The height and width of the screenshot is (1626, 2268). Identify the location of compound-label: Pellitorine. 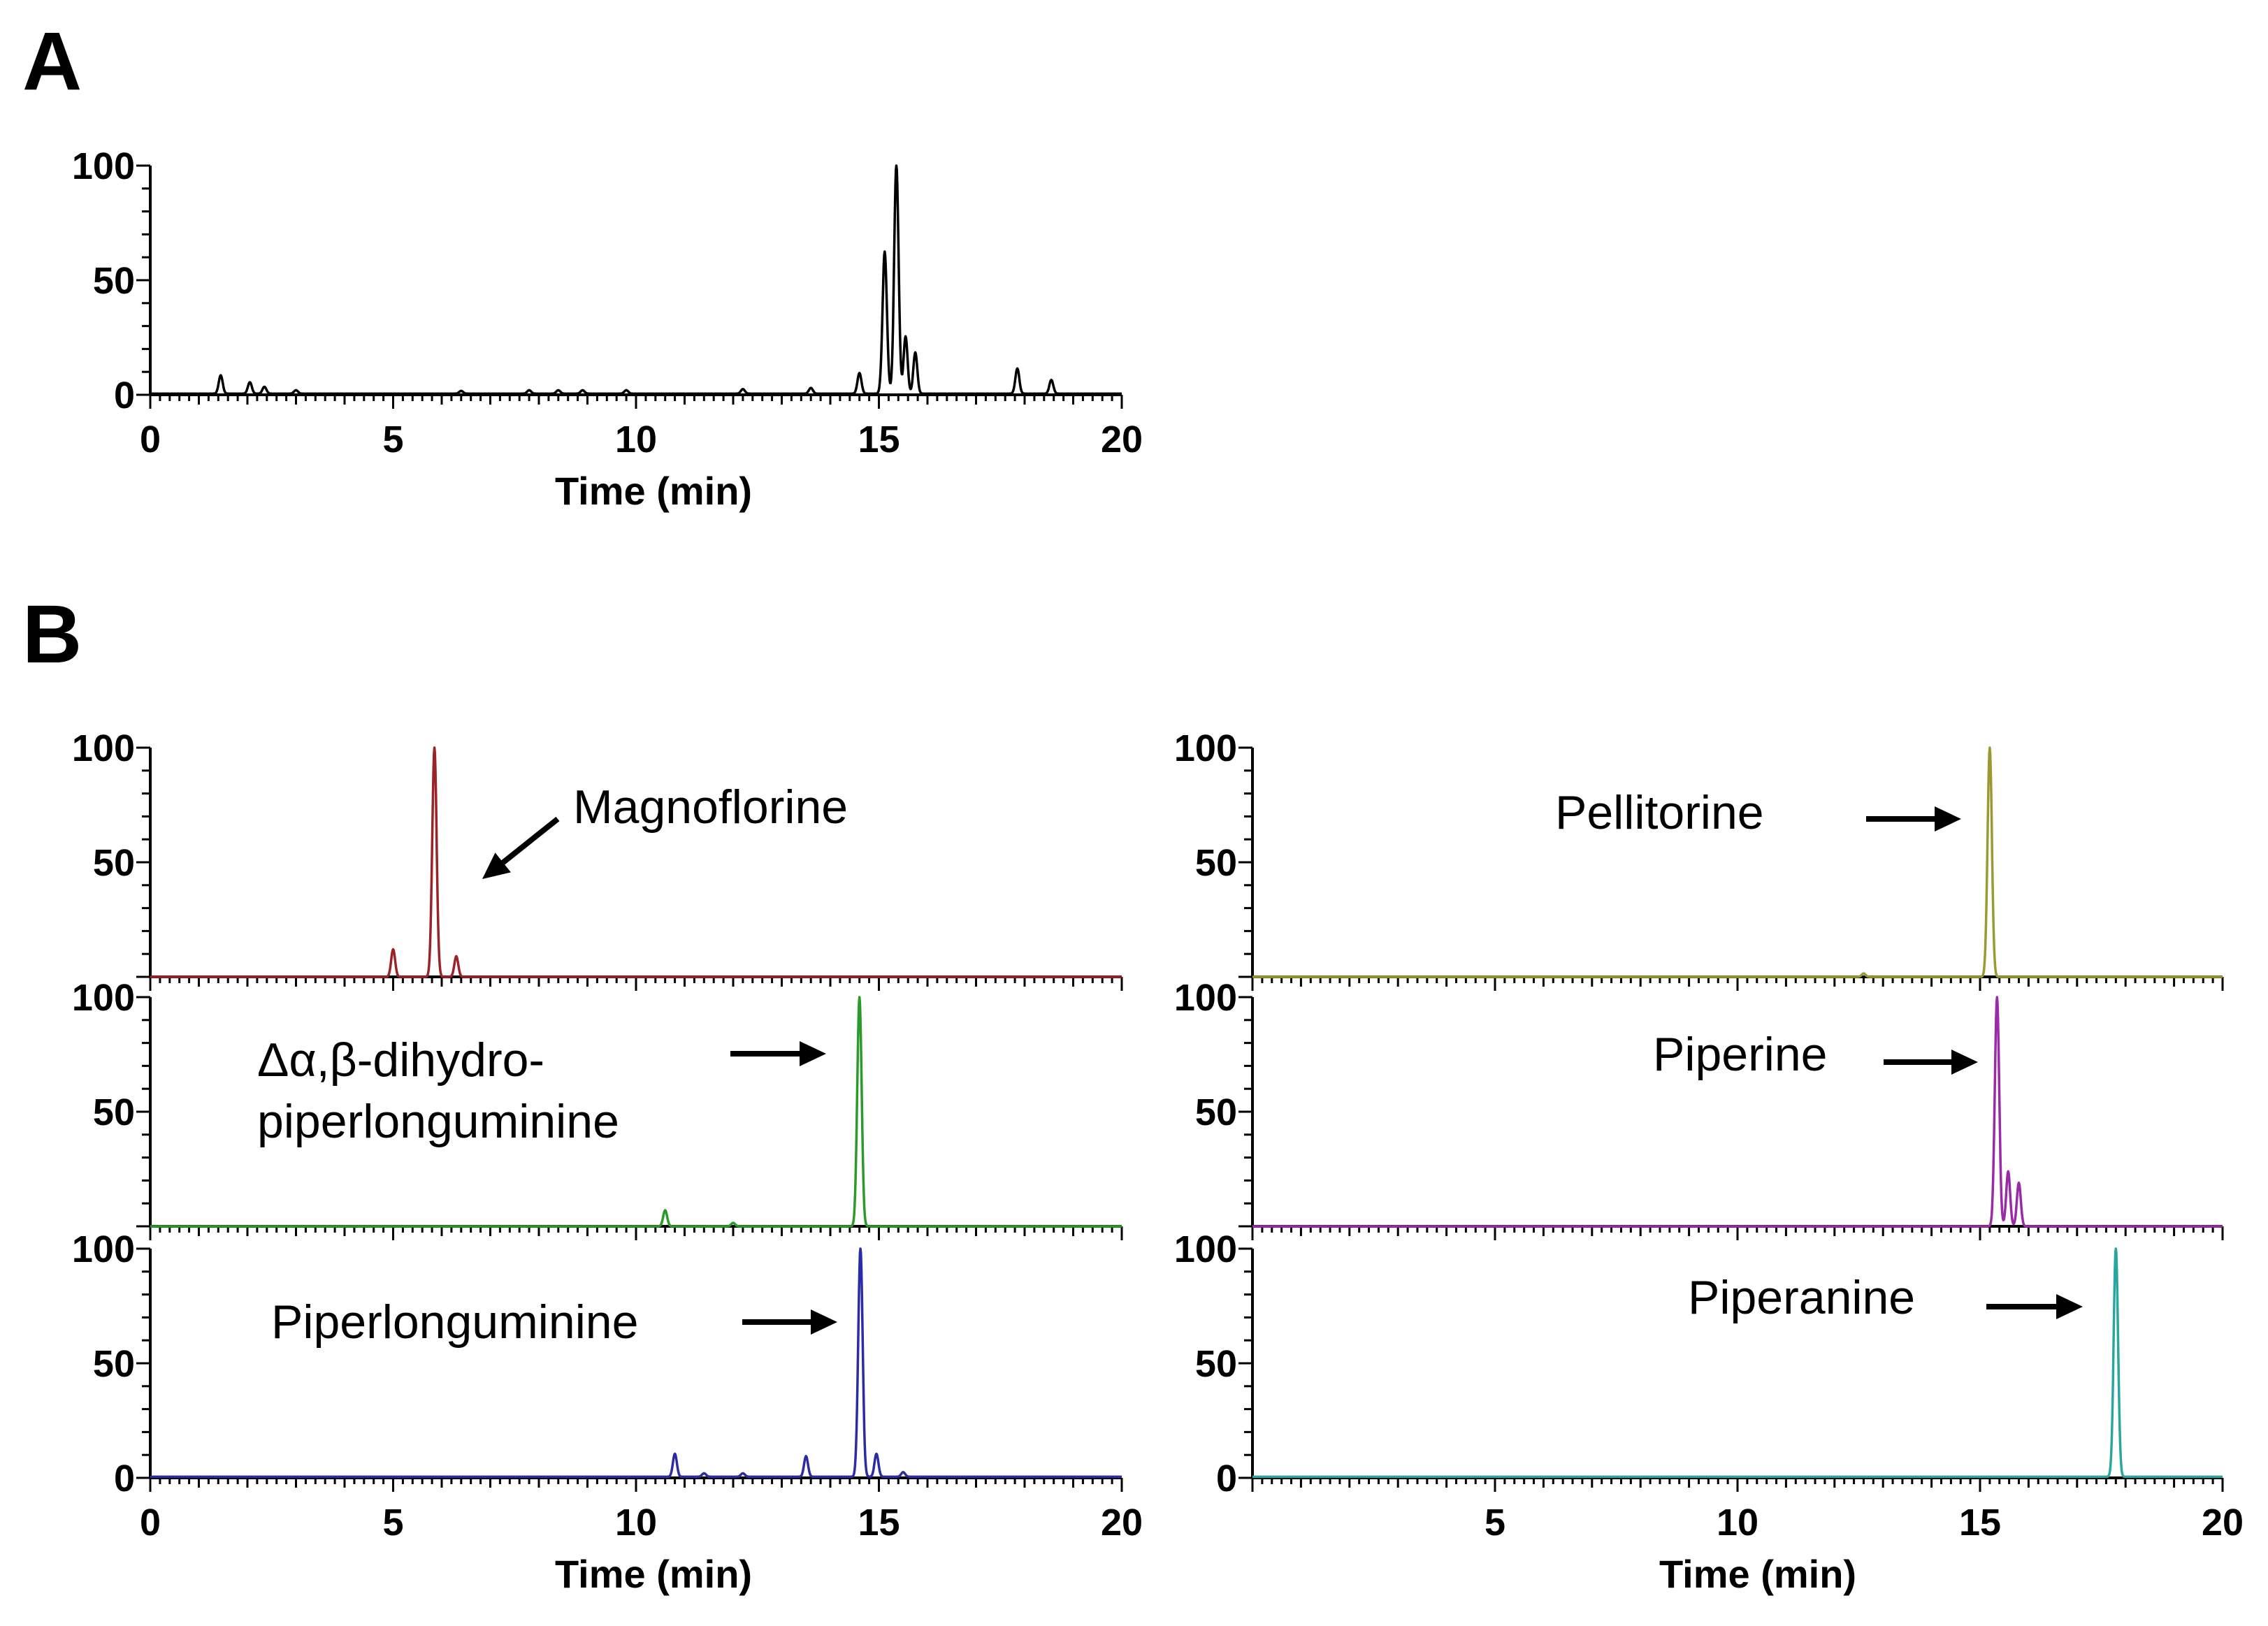
(1660, 813).